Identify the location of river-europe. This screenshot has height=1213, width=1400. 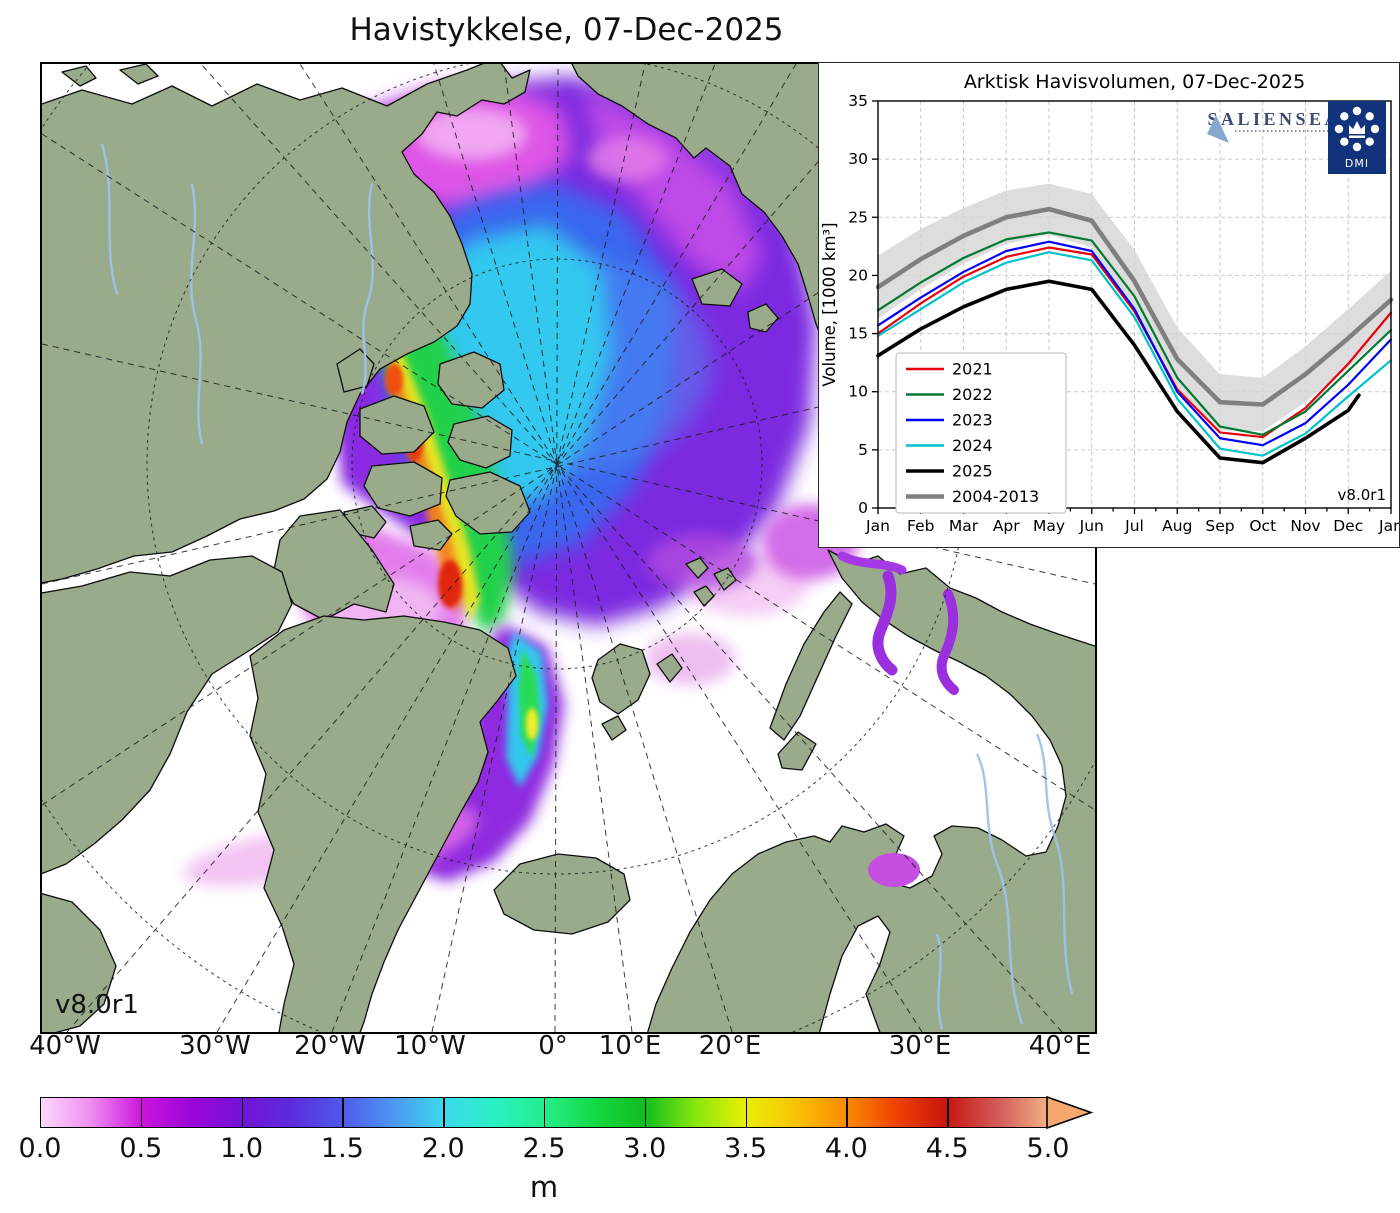
(939, 981).